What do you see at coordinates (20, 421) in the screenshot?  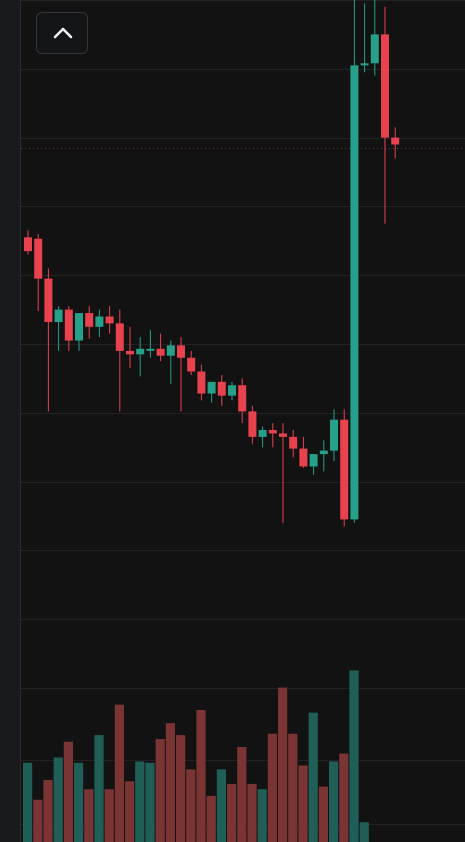 I see `left-divider` at bounding box center [20, 421].